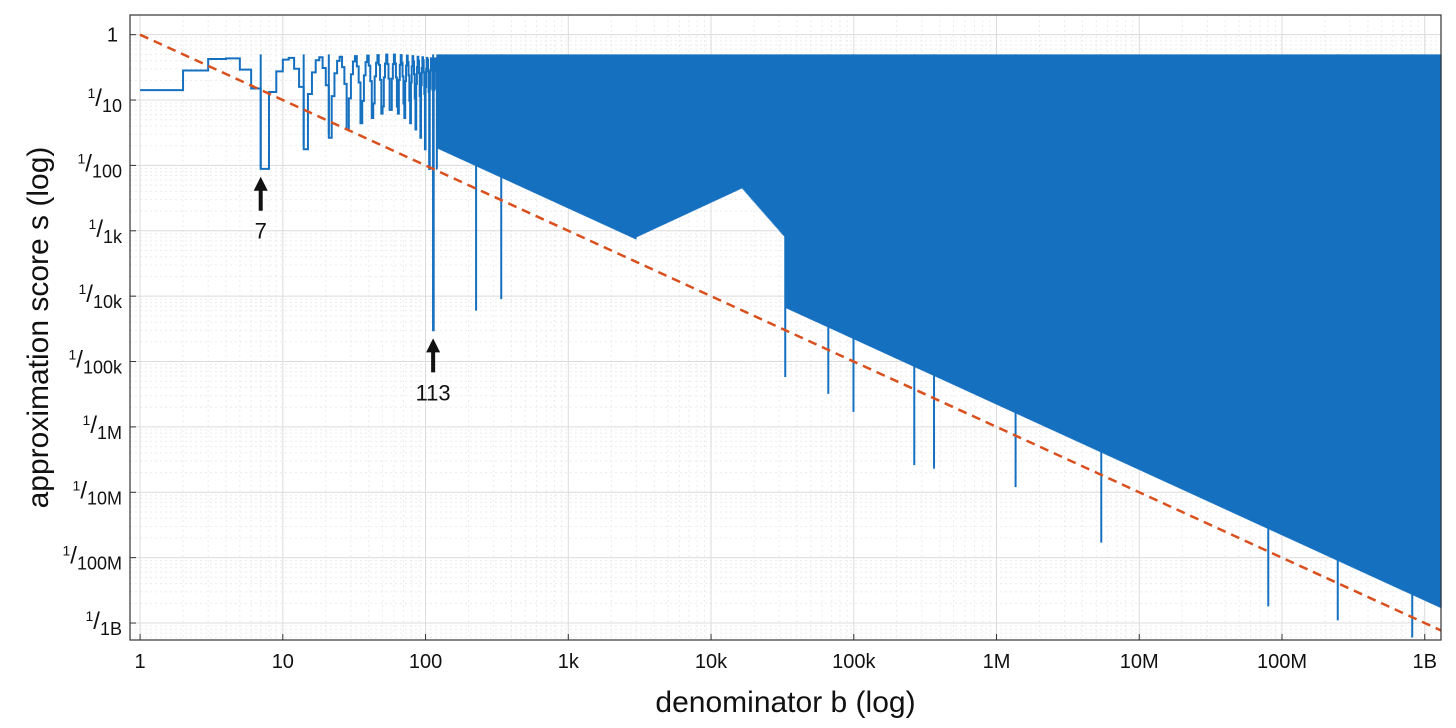  What do you see at coordinates (854, 662) in the screenshot?
I see `x-tick-label: 100k` at bounding box center [854, 662].